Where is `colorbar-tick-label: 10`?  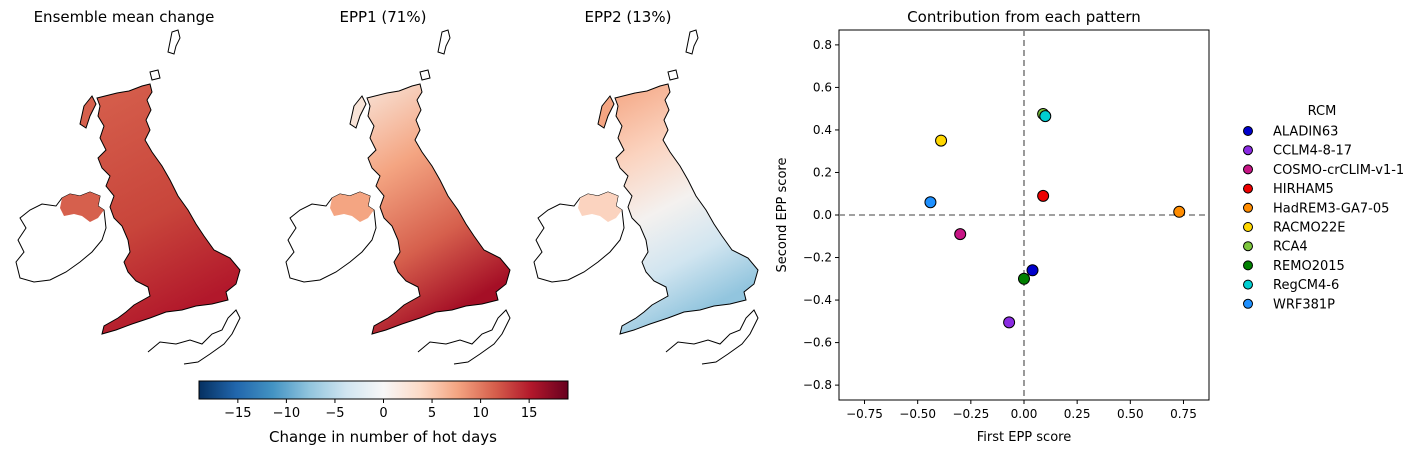 colorbar-tick-label: 10 is located at coordinates (480, 413).